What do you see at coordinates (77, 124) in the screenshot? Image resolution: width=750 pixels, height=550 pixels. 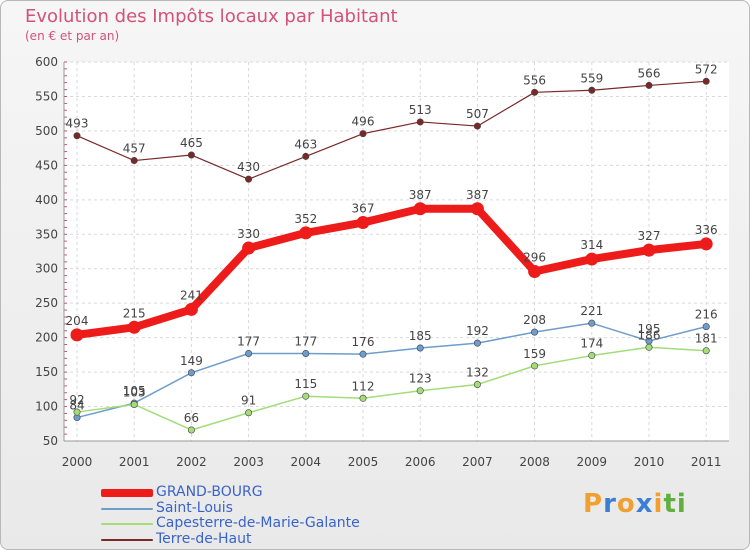 I see `data-label: 493` at bounding box center [77, 124].